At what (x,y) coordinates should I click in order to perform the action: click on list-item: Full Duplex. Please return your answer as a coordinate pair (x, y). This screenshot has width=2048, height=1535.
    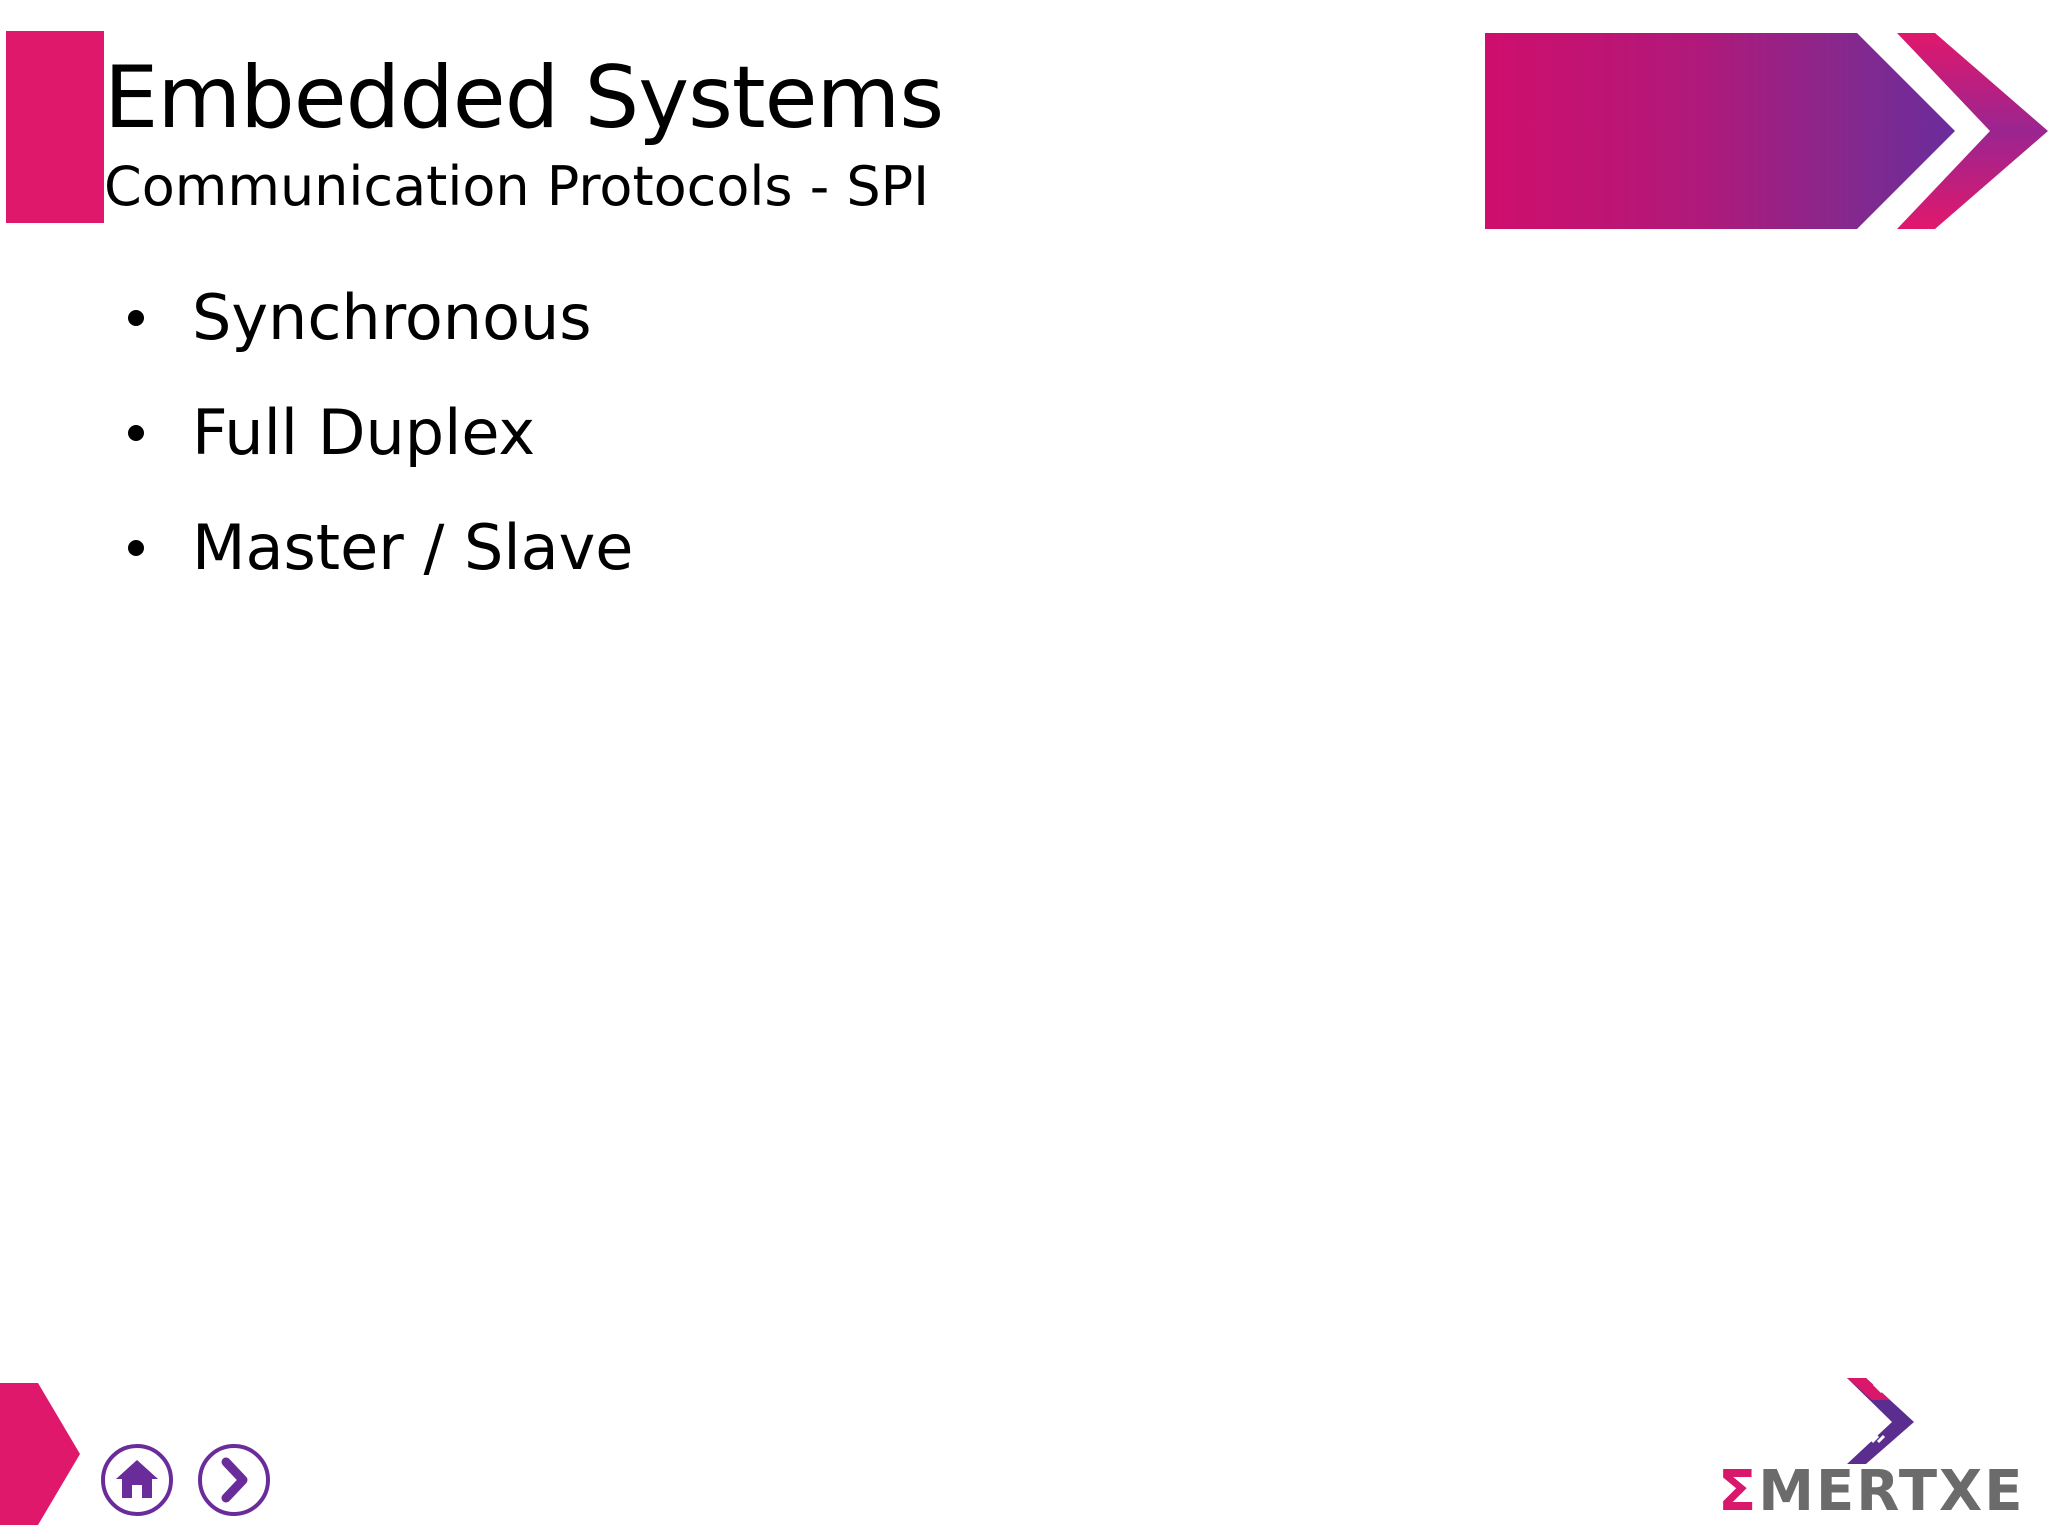
    Looking at the image, I should click on (378, 433).